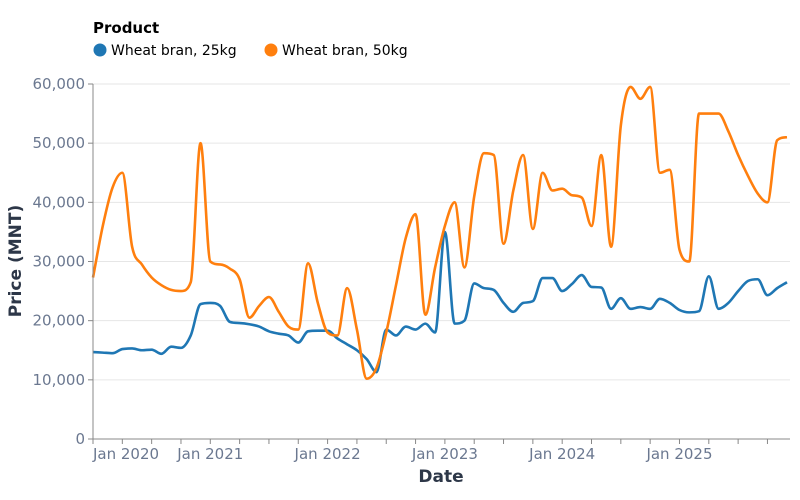  Describe the element at coordinates (327, 454) in the screenshot. I see `x-tick-label: Jan 2022` at that location.